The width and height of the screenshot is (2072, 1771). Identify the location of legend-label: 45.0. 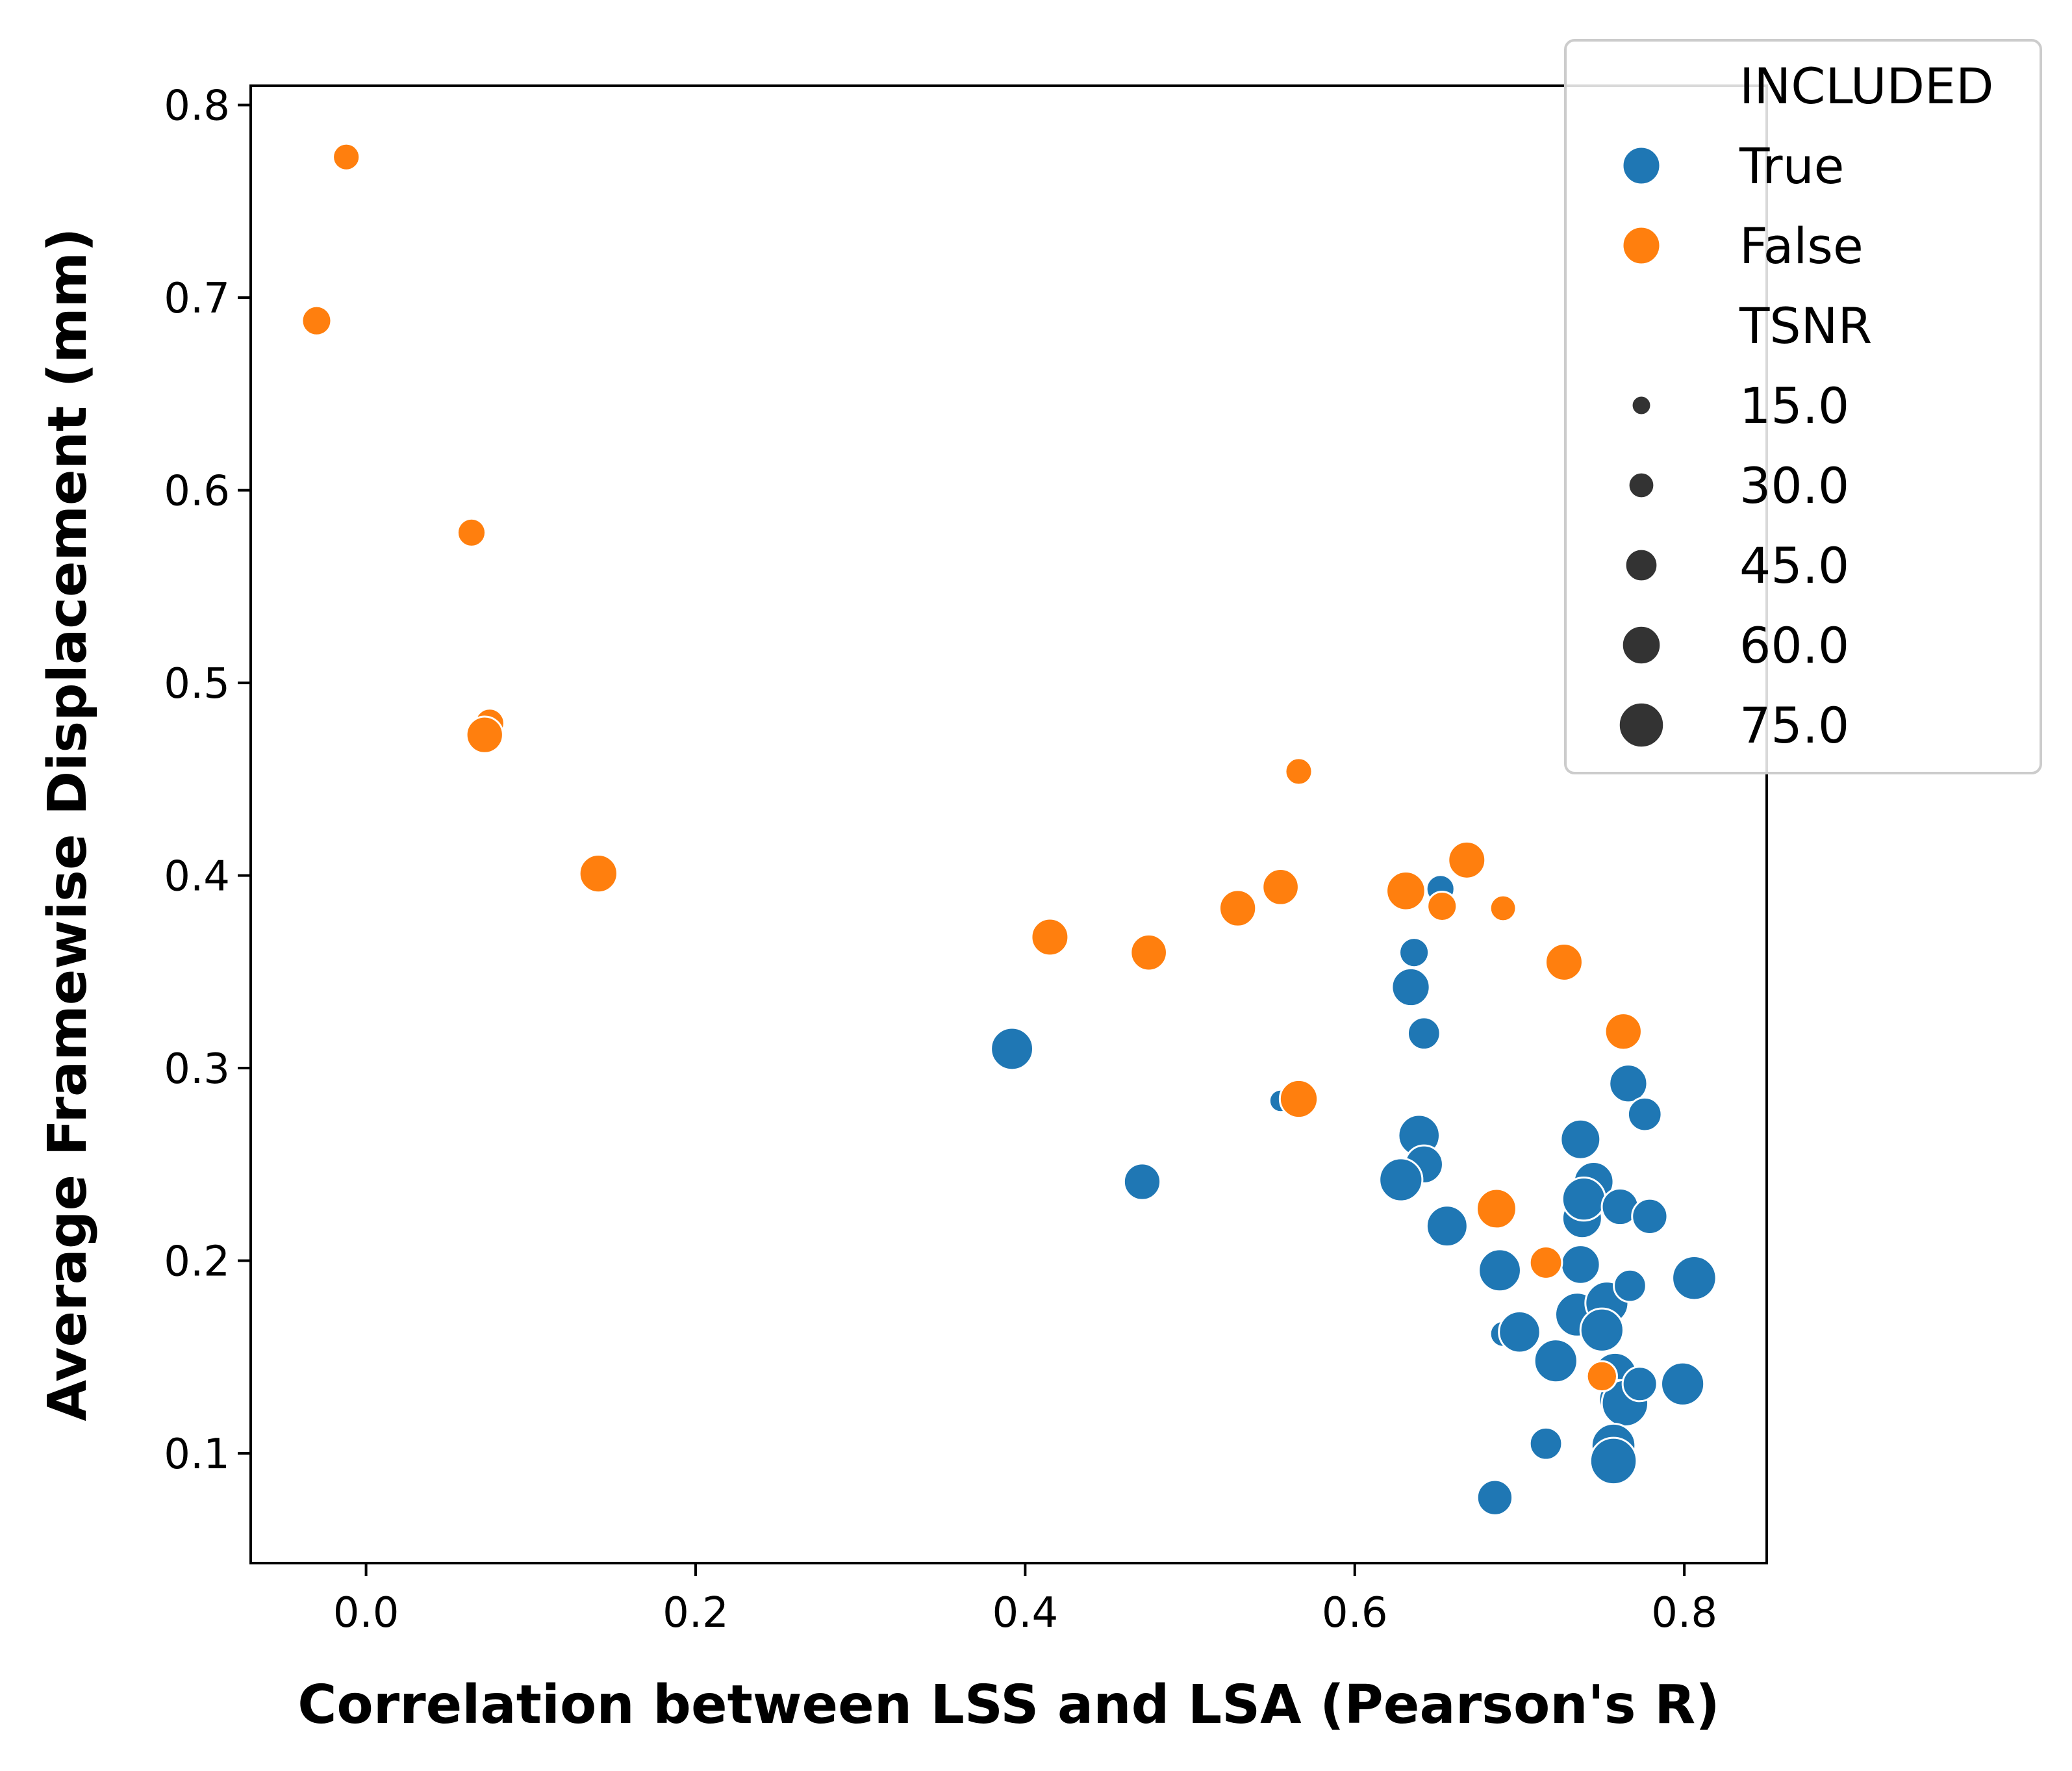
(1794, 565).